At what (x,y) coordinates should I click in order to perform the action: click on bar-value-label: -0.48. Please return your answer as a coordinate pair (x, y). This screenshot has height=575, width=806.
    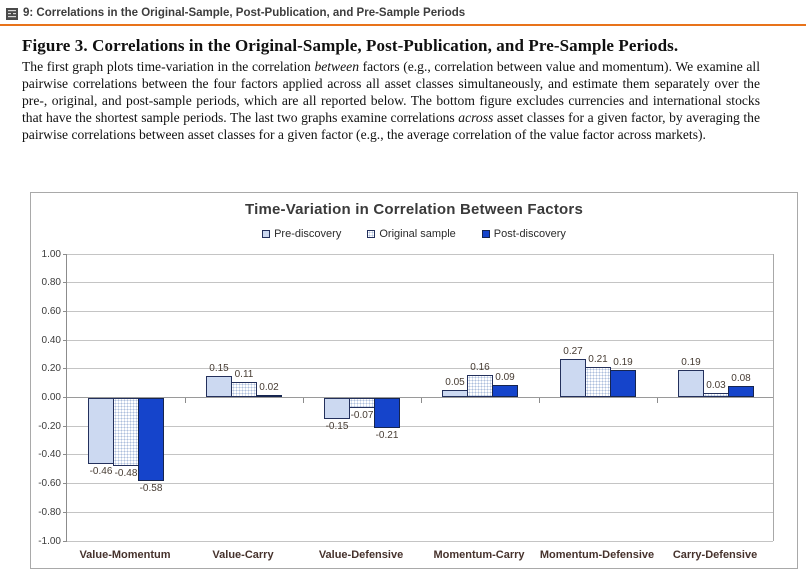
    Looking at the image, I should click on (126, 474).